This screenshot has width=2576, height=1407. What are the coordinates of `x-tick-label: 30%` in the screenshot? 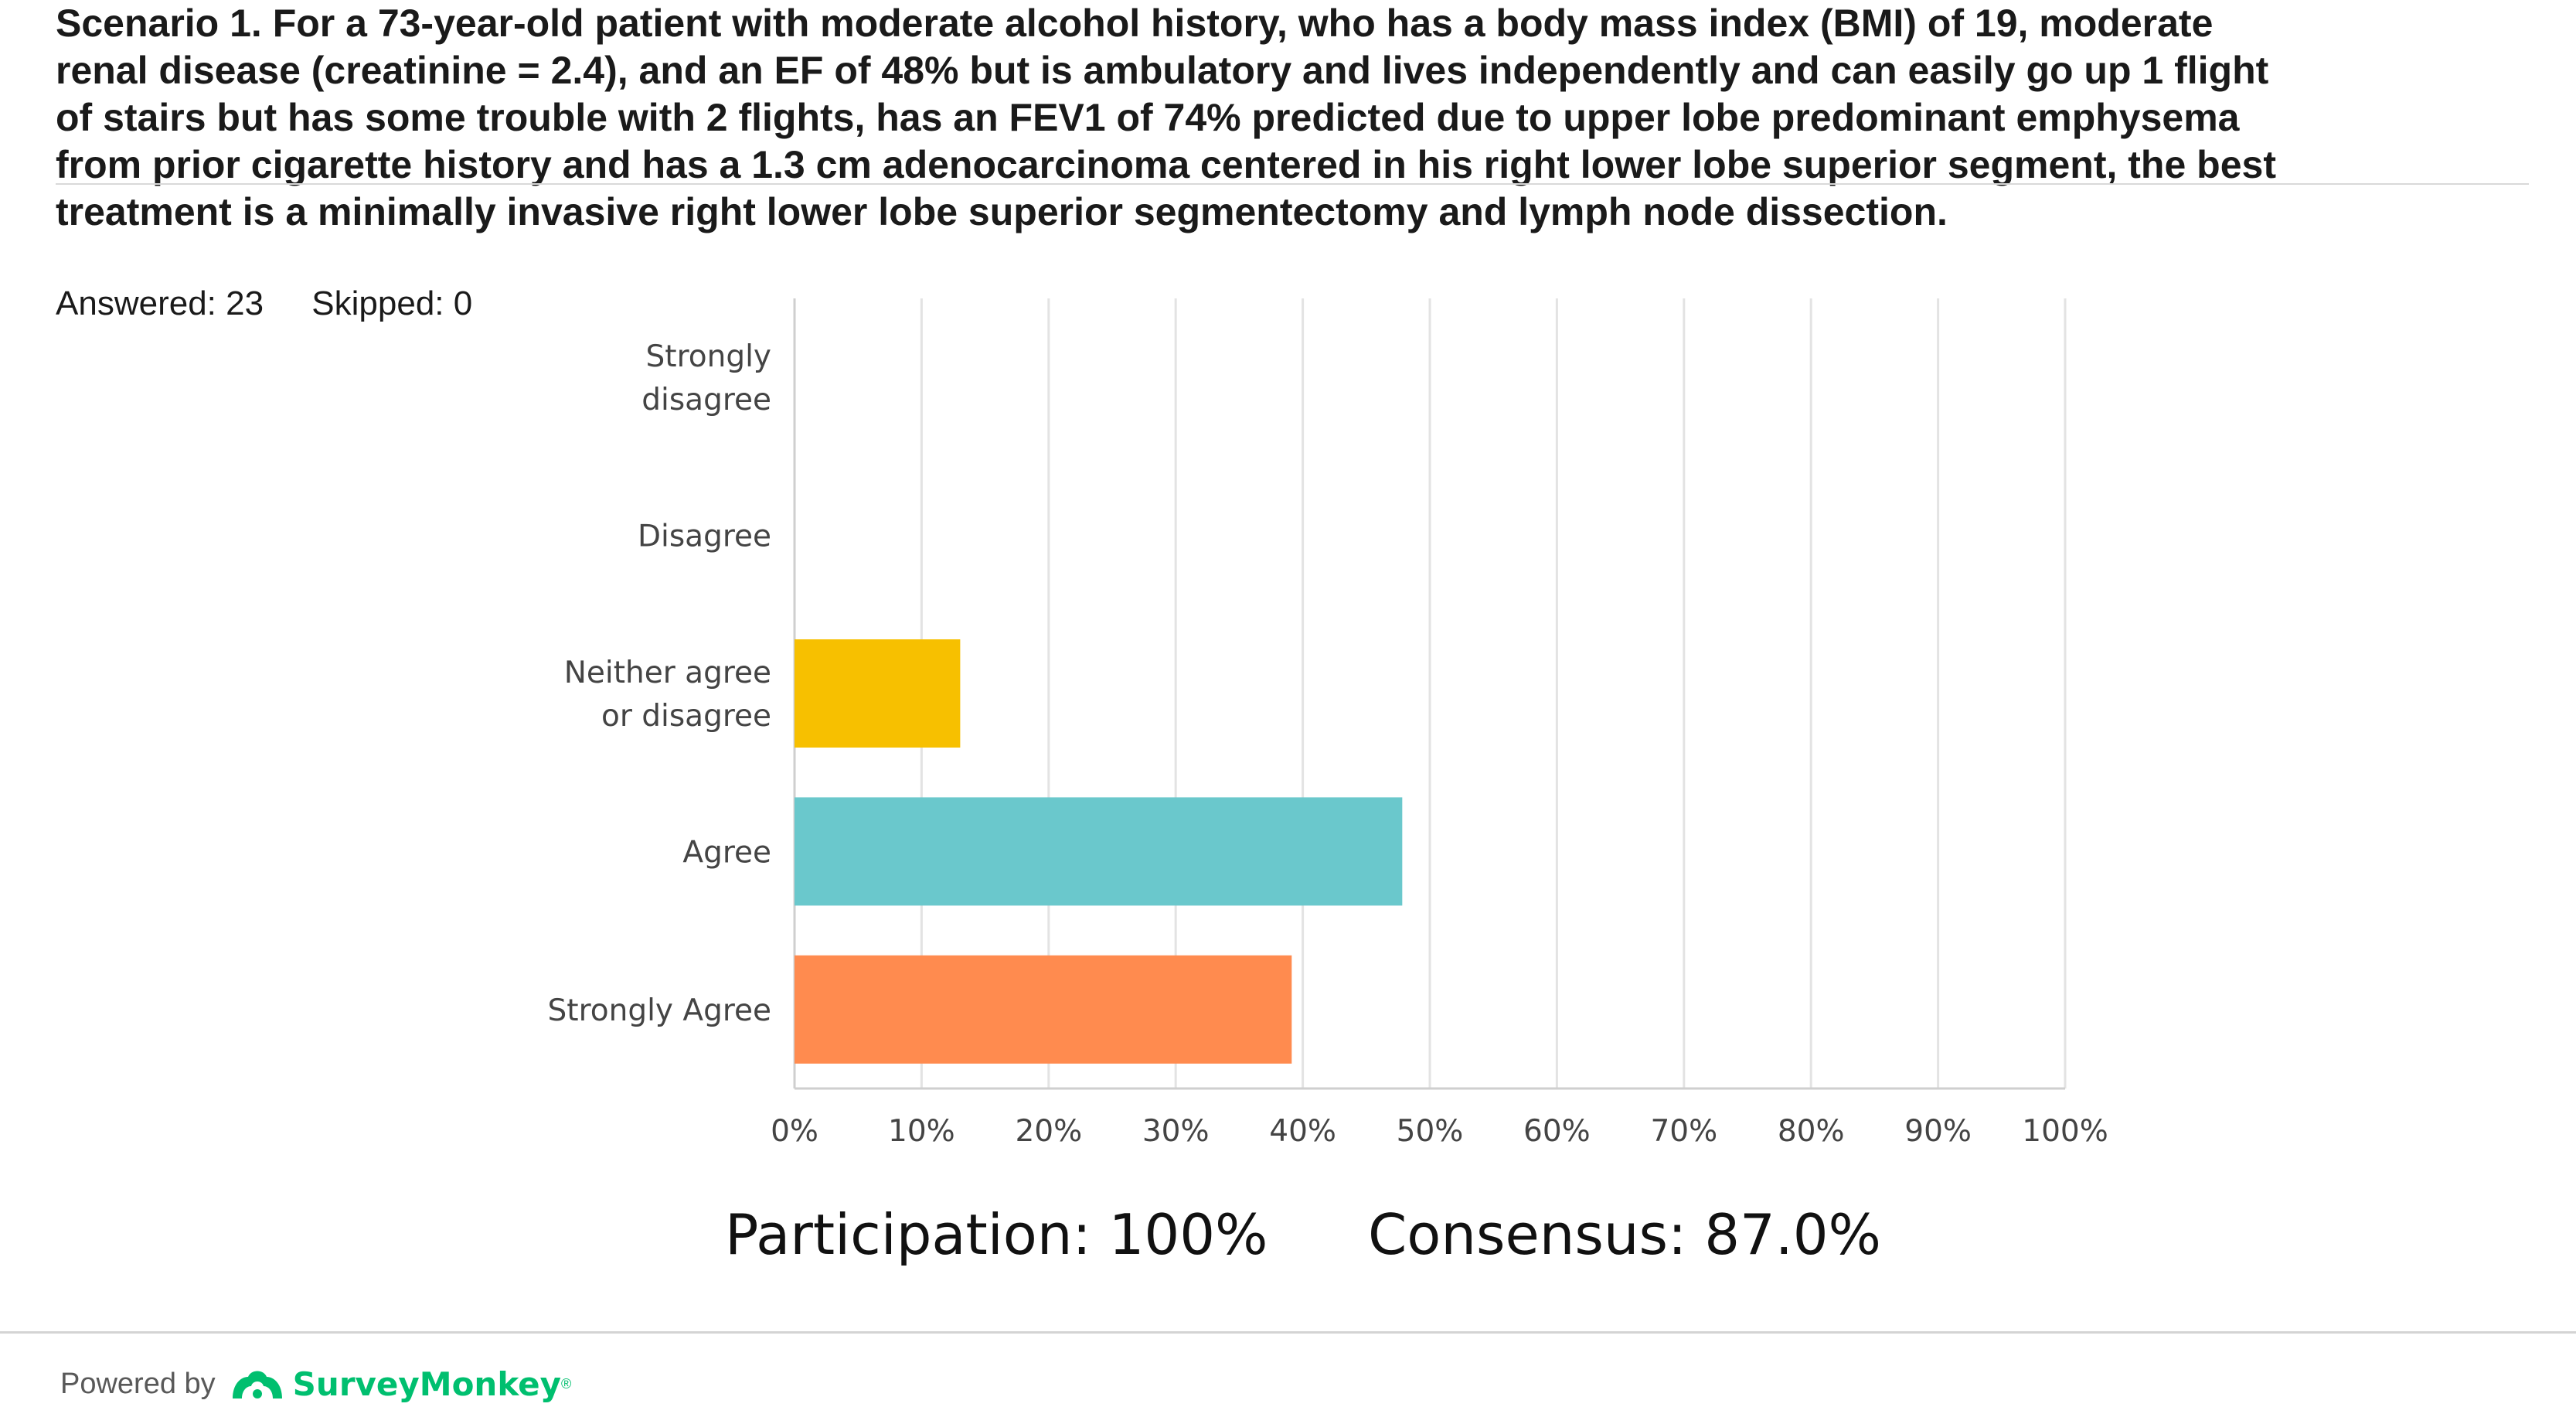 It's located at (1176, 1132).